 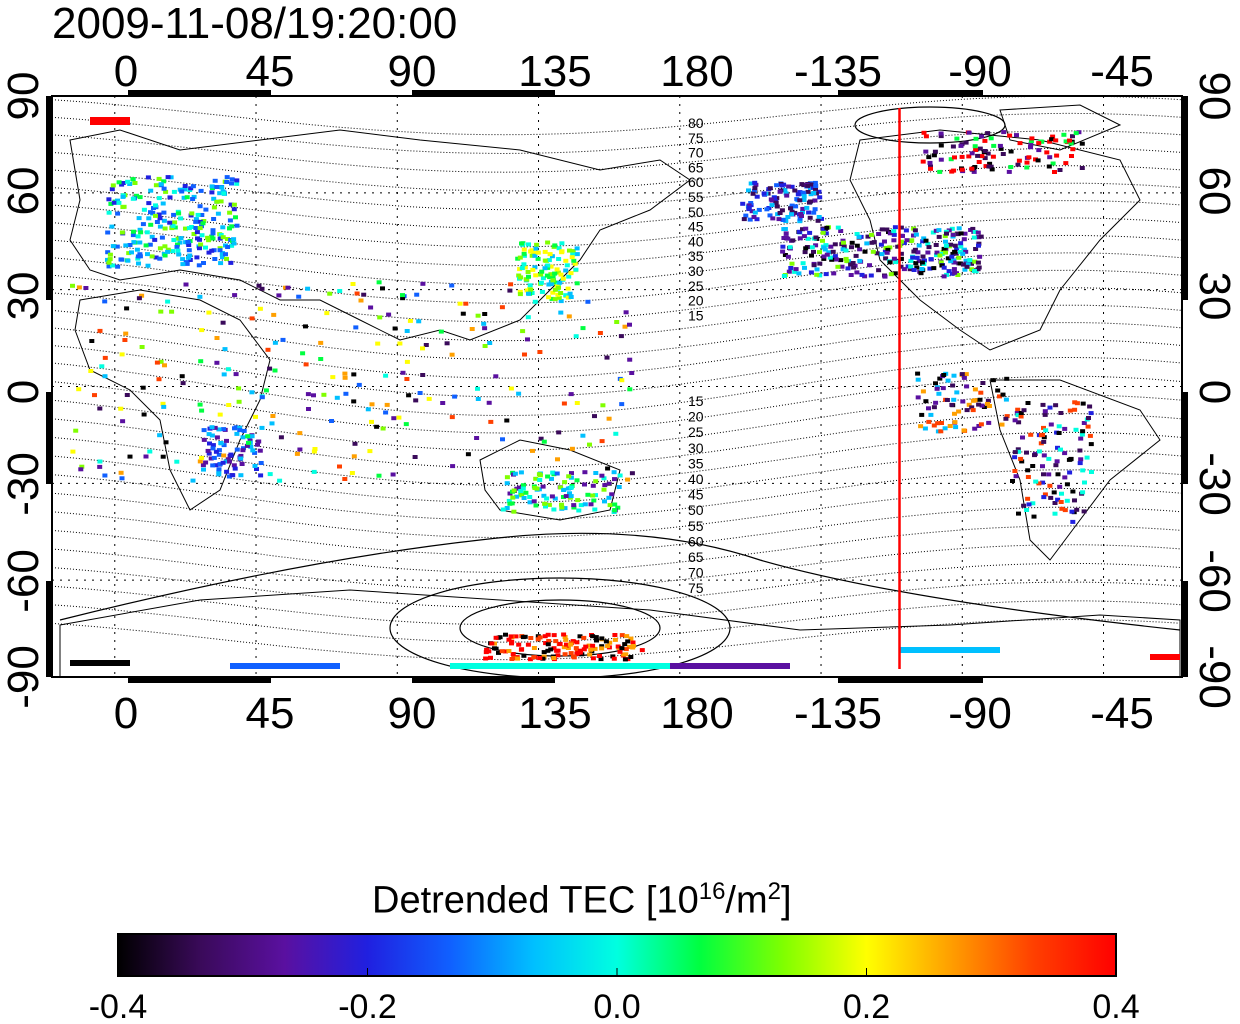 What do you see at coordinates (49, 629) in the screenshot?
I see `axis-bar-left` at bounding box center [49, 629].